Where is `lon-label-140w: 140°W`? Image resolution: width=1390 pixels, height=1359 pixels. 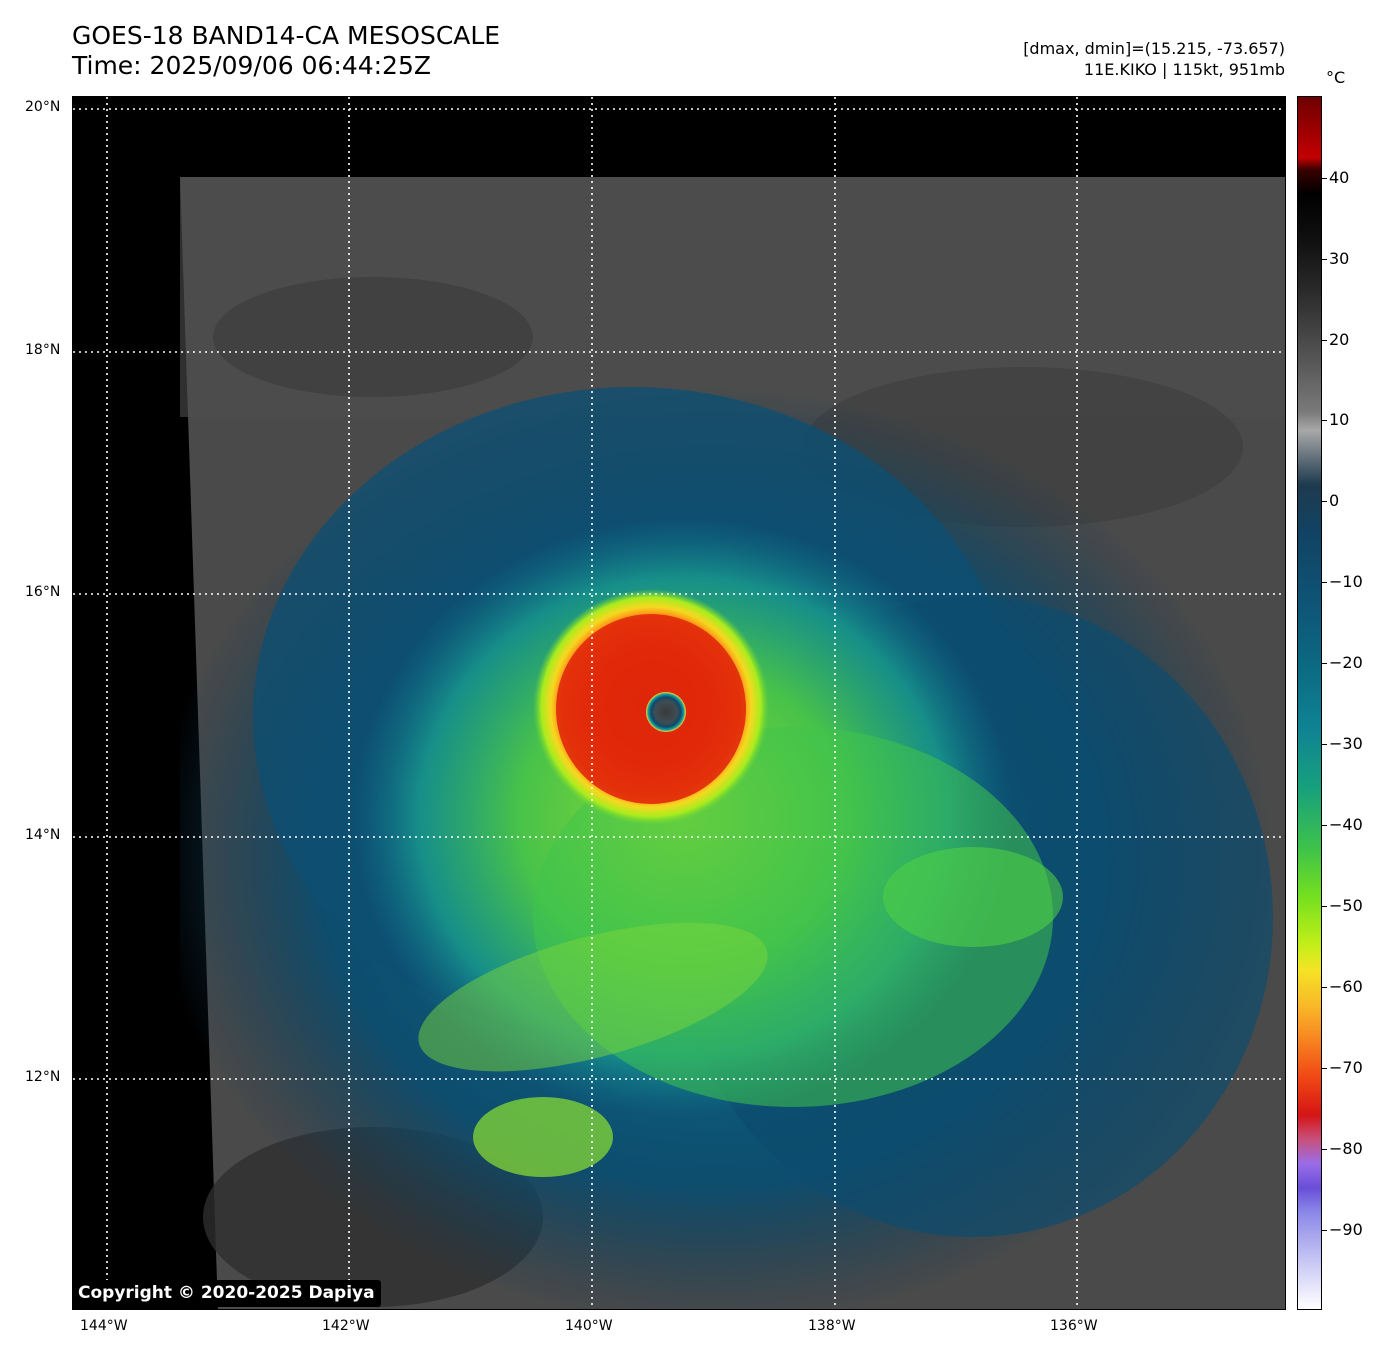
lon-label-140w: 140°W is located at coordinates (589, 1326).